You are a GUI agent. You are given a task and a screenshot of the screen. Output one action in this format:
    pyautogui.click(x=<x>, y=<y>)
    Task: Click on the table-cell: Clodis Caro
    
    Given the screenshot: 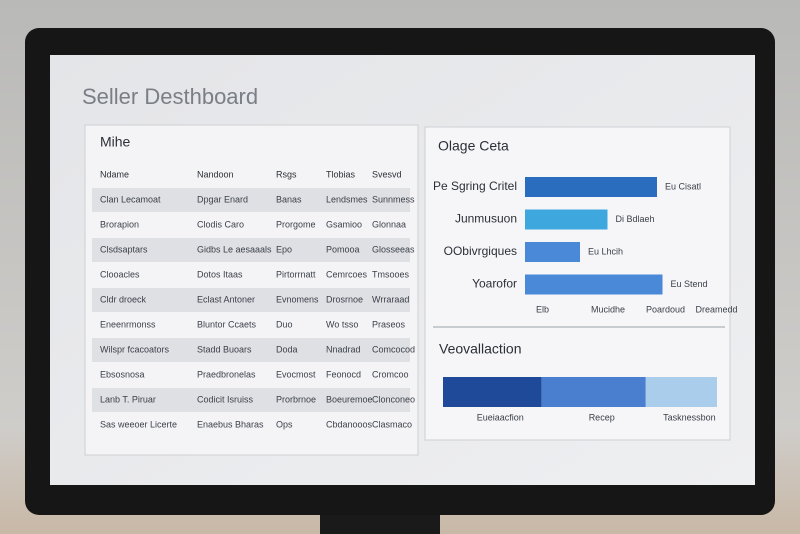 What is the action you would take?
    pyautogui.click(x=220, y=224)
    